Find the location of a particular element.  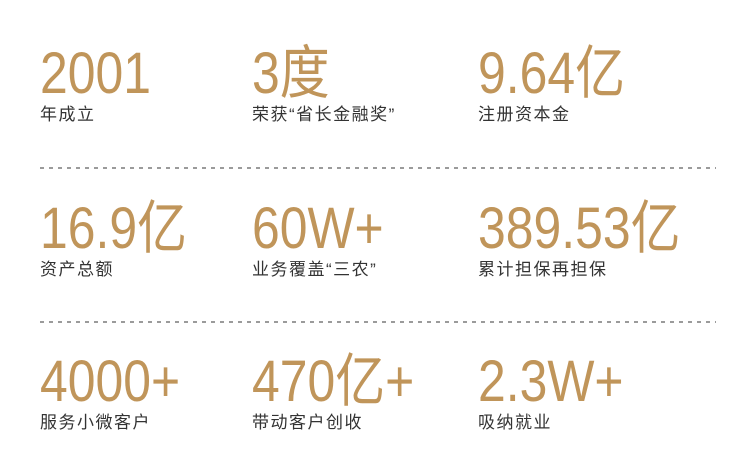

stat-label: 资产总额 is located at coordinates (77, 269).